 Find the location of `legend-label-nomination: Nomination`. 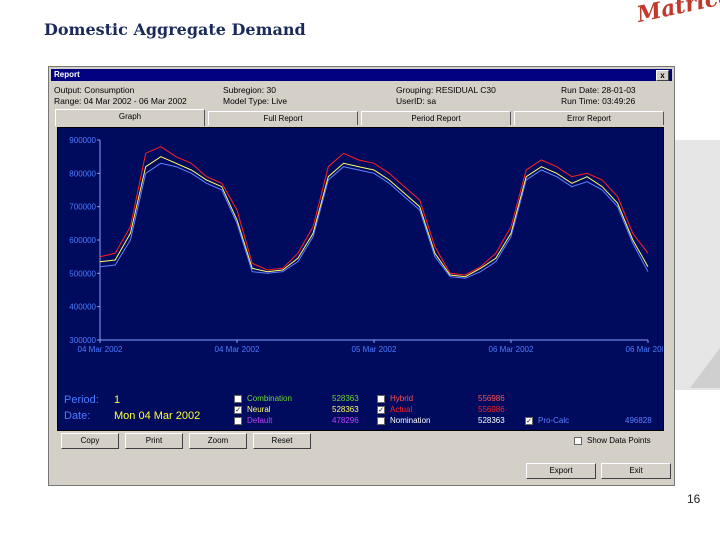

legend-label-nomination: Nomination is located at coordinates (410, 420).